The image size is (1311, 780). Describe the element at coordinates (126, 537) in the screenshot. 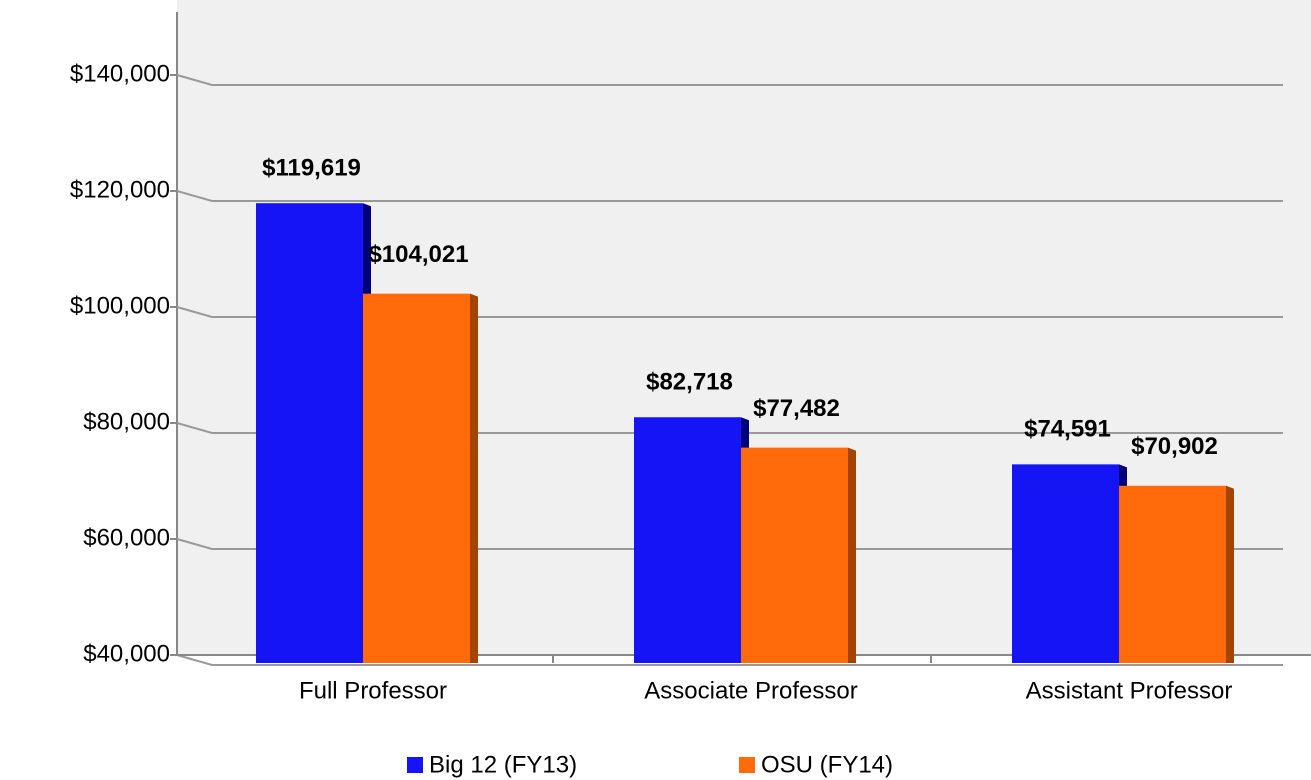

I see `y-tick-label: $60,000` at that location.